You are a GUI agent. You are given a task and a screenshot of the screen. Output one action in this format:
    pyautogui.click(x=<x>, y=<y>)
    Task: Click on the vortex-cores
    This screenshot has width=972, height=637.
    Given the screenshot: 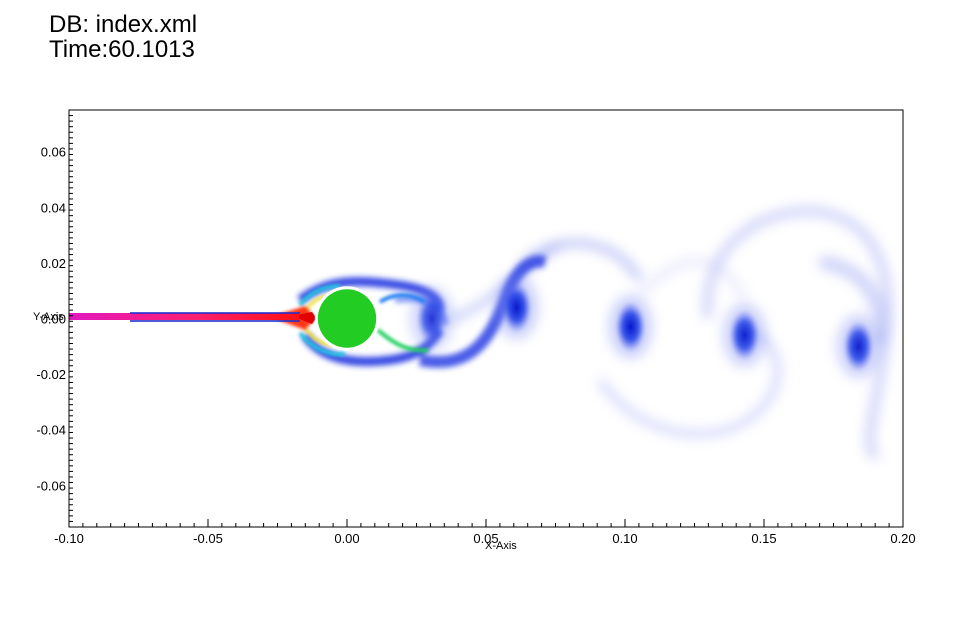 What is the action you would take?
    pyautogui.click(x=645, y=327)
    